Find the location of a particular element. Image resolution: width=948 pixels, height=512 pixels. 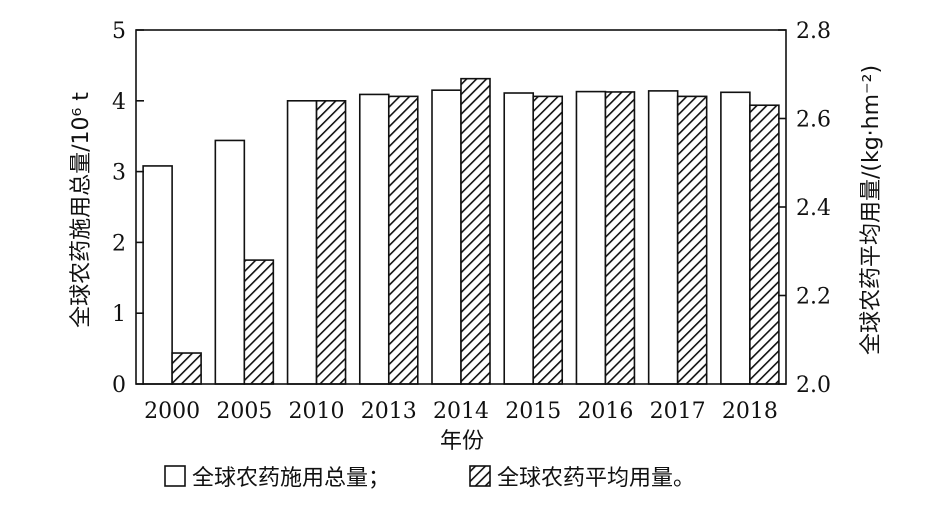

left-y-axis-title: 全球农药施用总量/10⁶ t is located at coordinates (81, 210).